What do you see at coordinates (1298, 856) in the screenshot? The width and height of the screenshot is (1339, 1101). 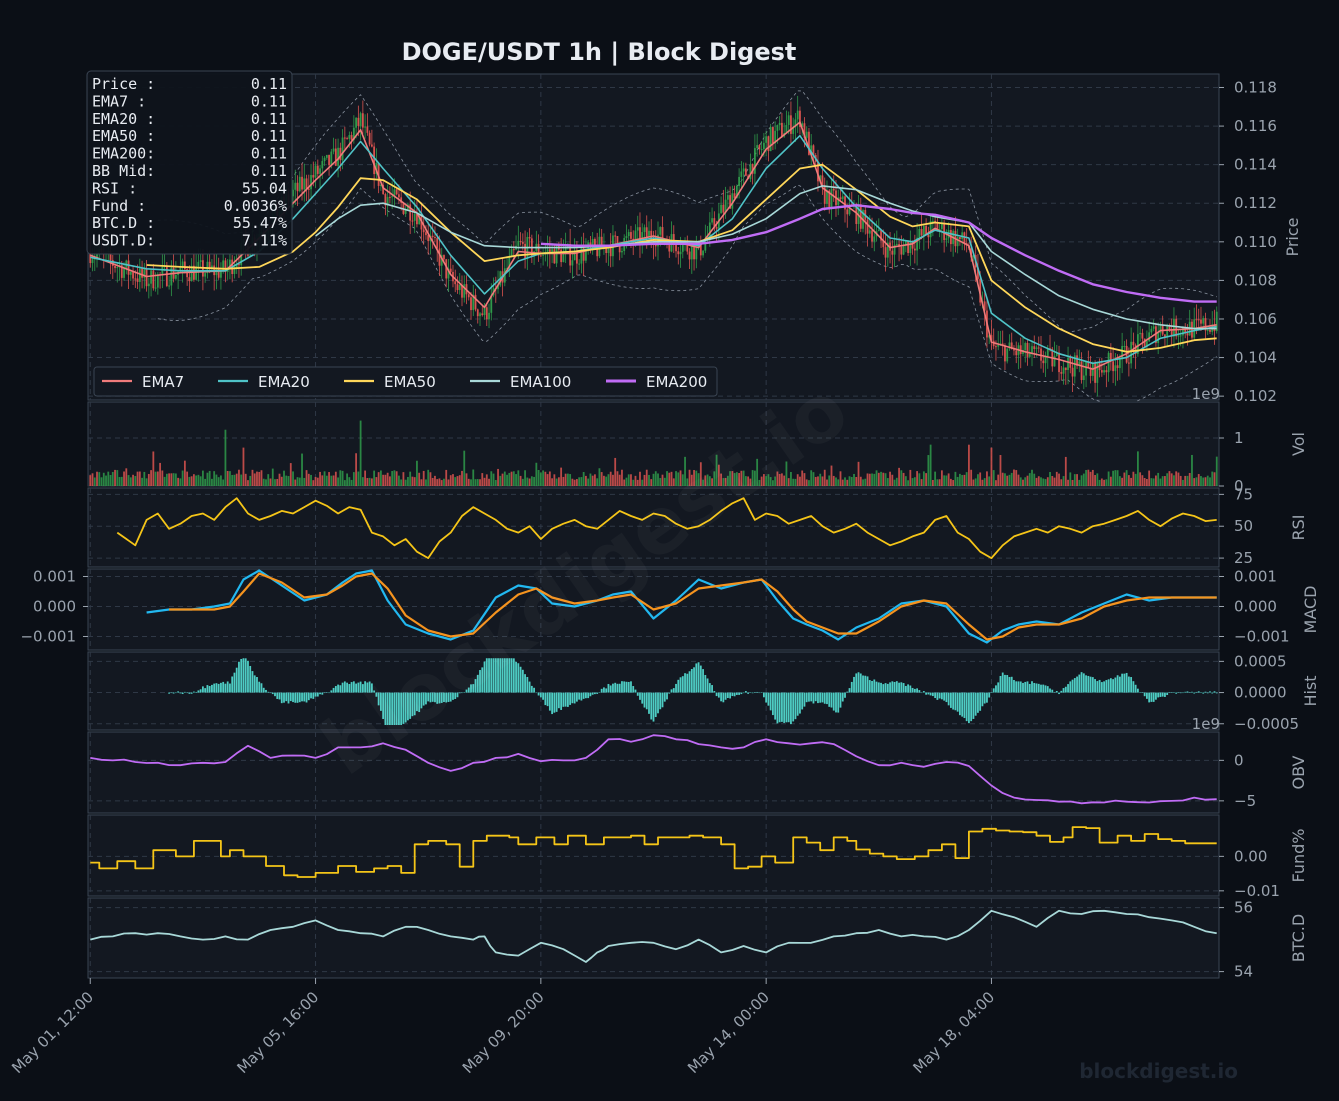 I see `ylabel-fund: Fund%` at bounding box center [1298, 856].